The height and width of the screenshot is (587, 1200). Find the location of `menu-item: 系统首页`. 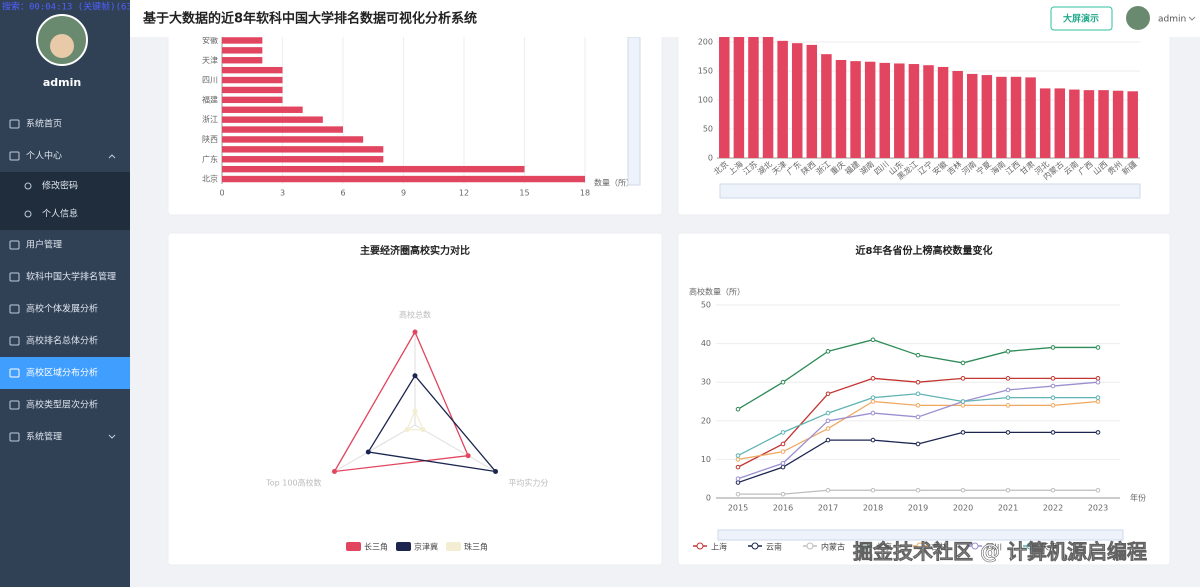

menu-item: 系统首页 is located at coordinates (44, 124).